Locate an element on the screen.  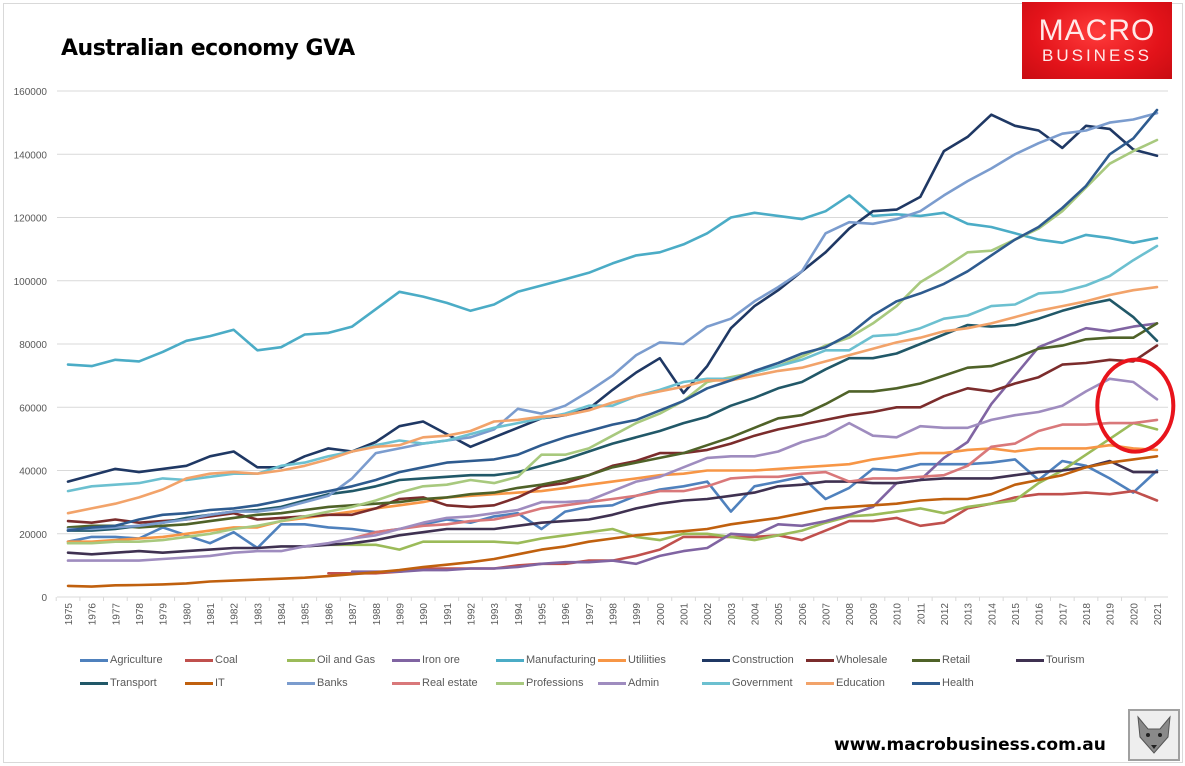
x-tick-label: 2005 is located at coordinates (779, 614).